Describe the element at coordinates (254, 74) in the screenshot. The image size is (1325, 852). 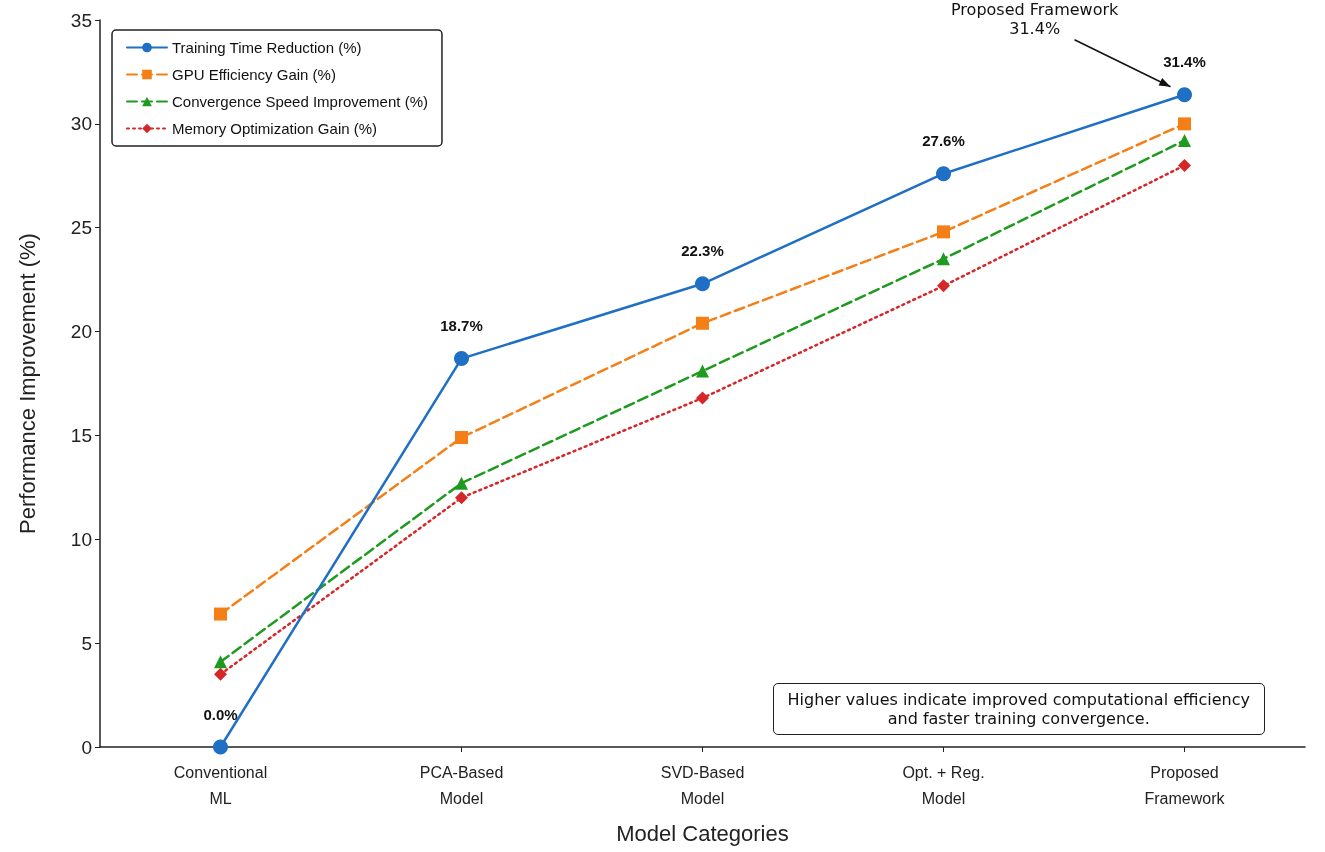
I see `legend-label: GPU Efficiency Gain (%)` at that location.